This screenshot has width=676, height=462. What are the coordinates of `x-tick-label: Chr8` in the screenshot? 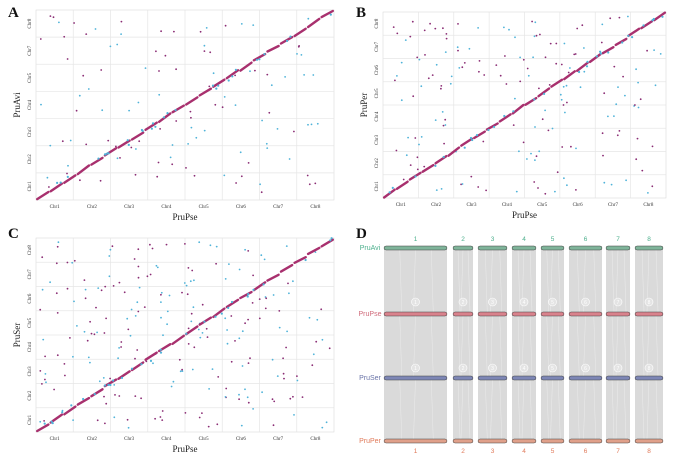 It's located at (315, 207).